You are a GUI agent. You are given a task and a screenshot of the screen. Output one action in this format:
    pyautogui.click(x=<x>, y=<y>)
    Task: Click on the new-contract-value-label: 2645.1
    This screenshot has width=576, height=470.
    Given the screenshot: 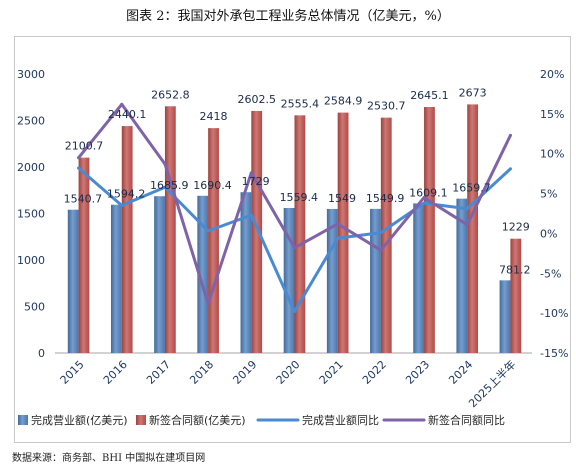 What is the action you would take?
    pyautogui.click(x=429, y=95)
    